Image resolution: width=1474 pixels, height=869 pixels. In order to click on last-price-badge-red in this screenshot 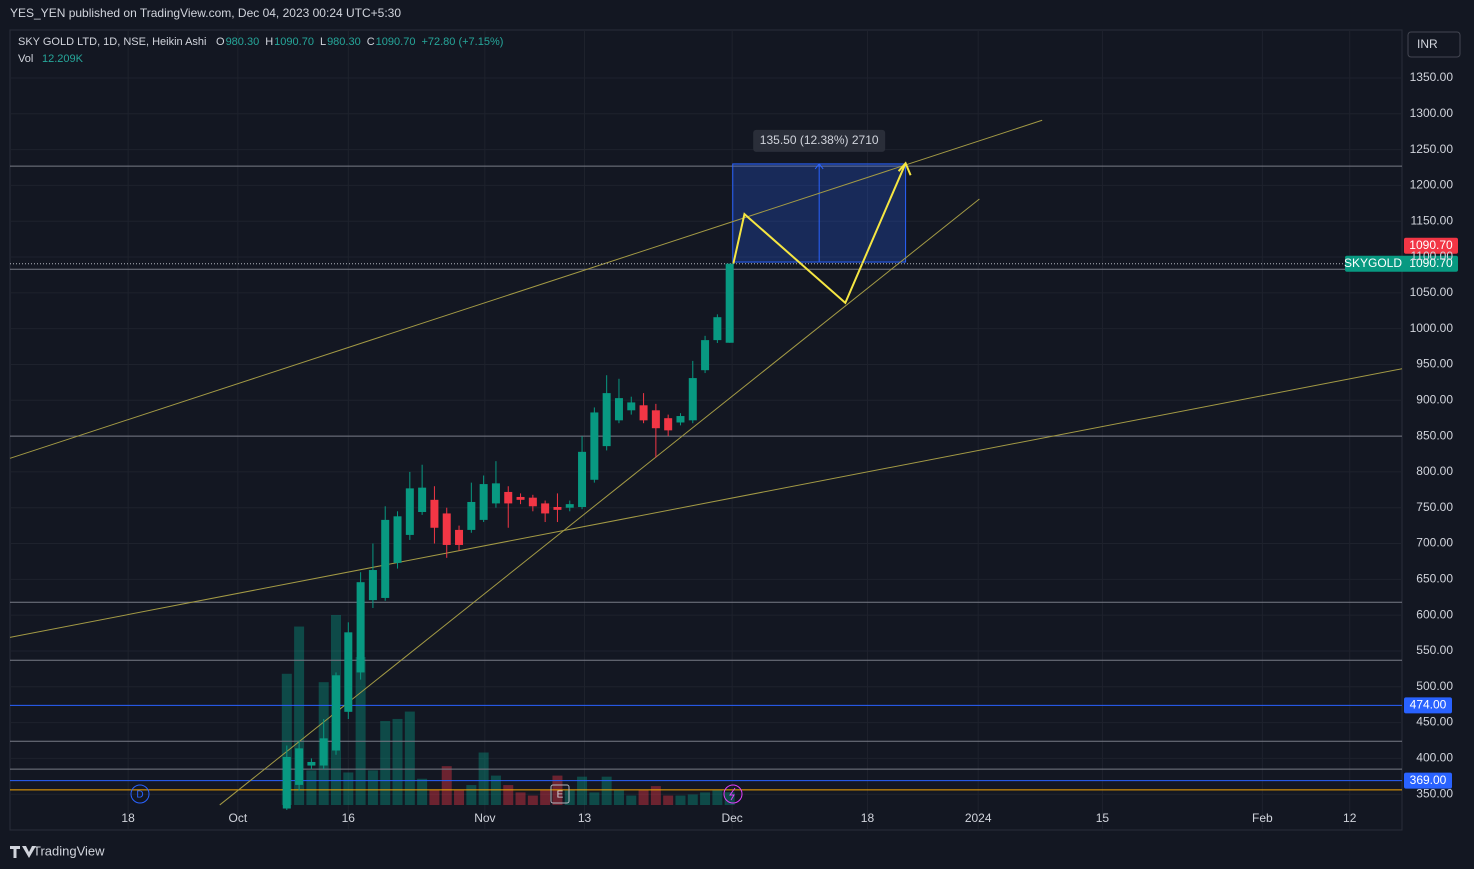, I will do `click(1431, 245)`.